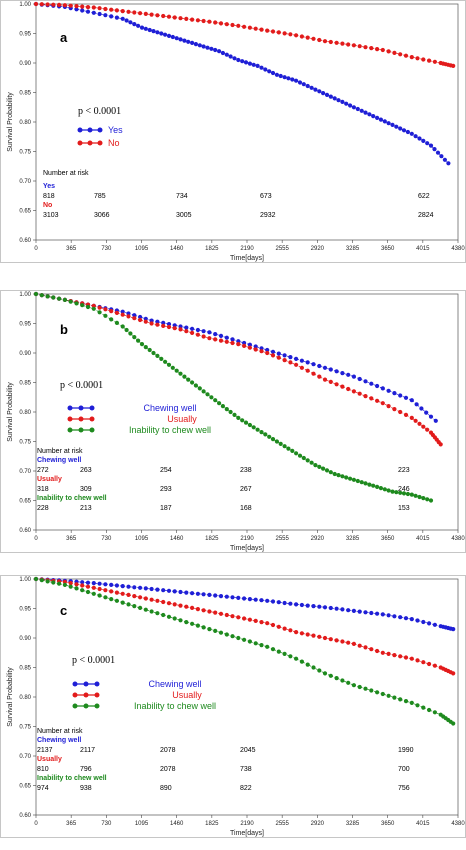 Image resolution: width=466 pixels, height=850 pixels. I want to click on risk-count: 254, so click(166, 470).